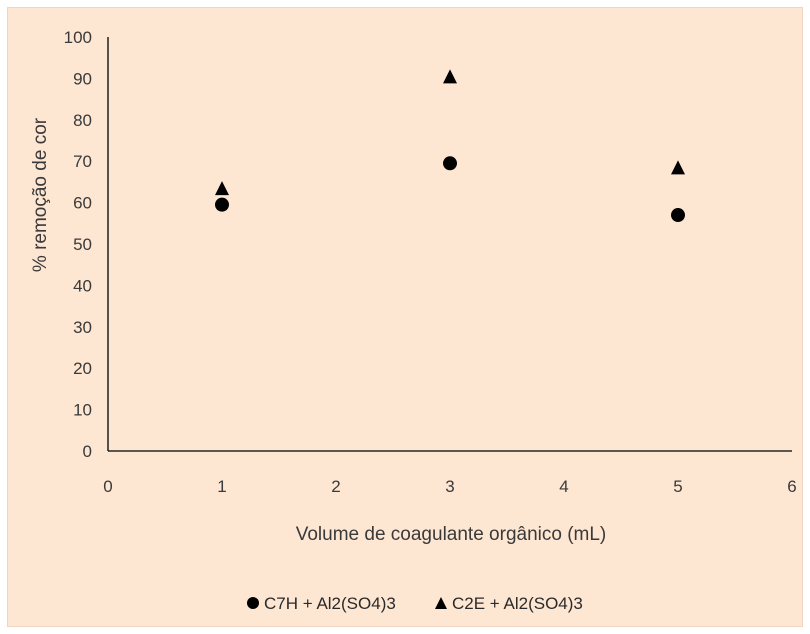 This screenshot has height=634, width=810. What do you see at coordinates (82, 161) in the screenshot?
I see `y-tick-label: 70` at bounding box center [82, 161].